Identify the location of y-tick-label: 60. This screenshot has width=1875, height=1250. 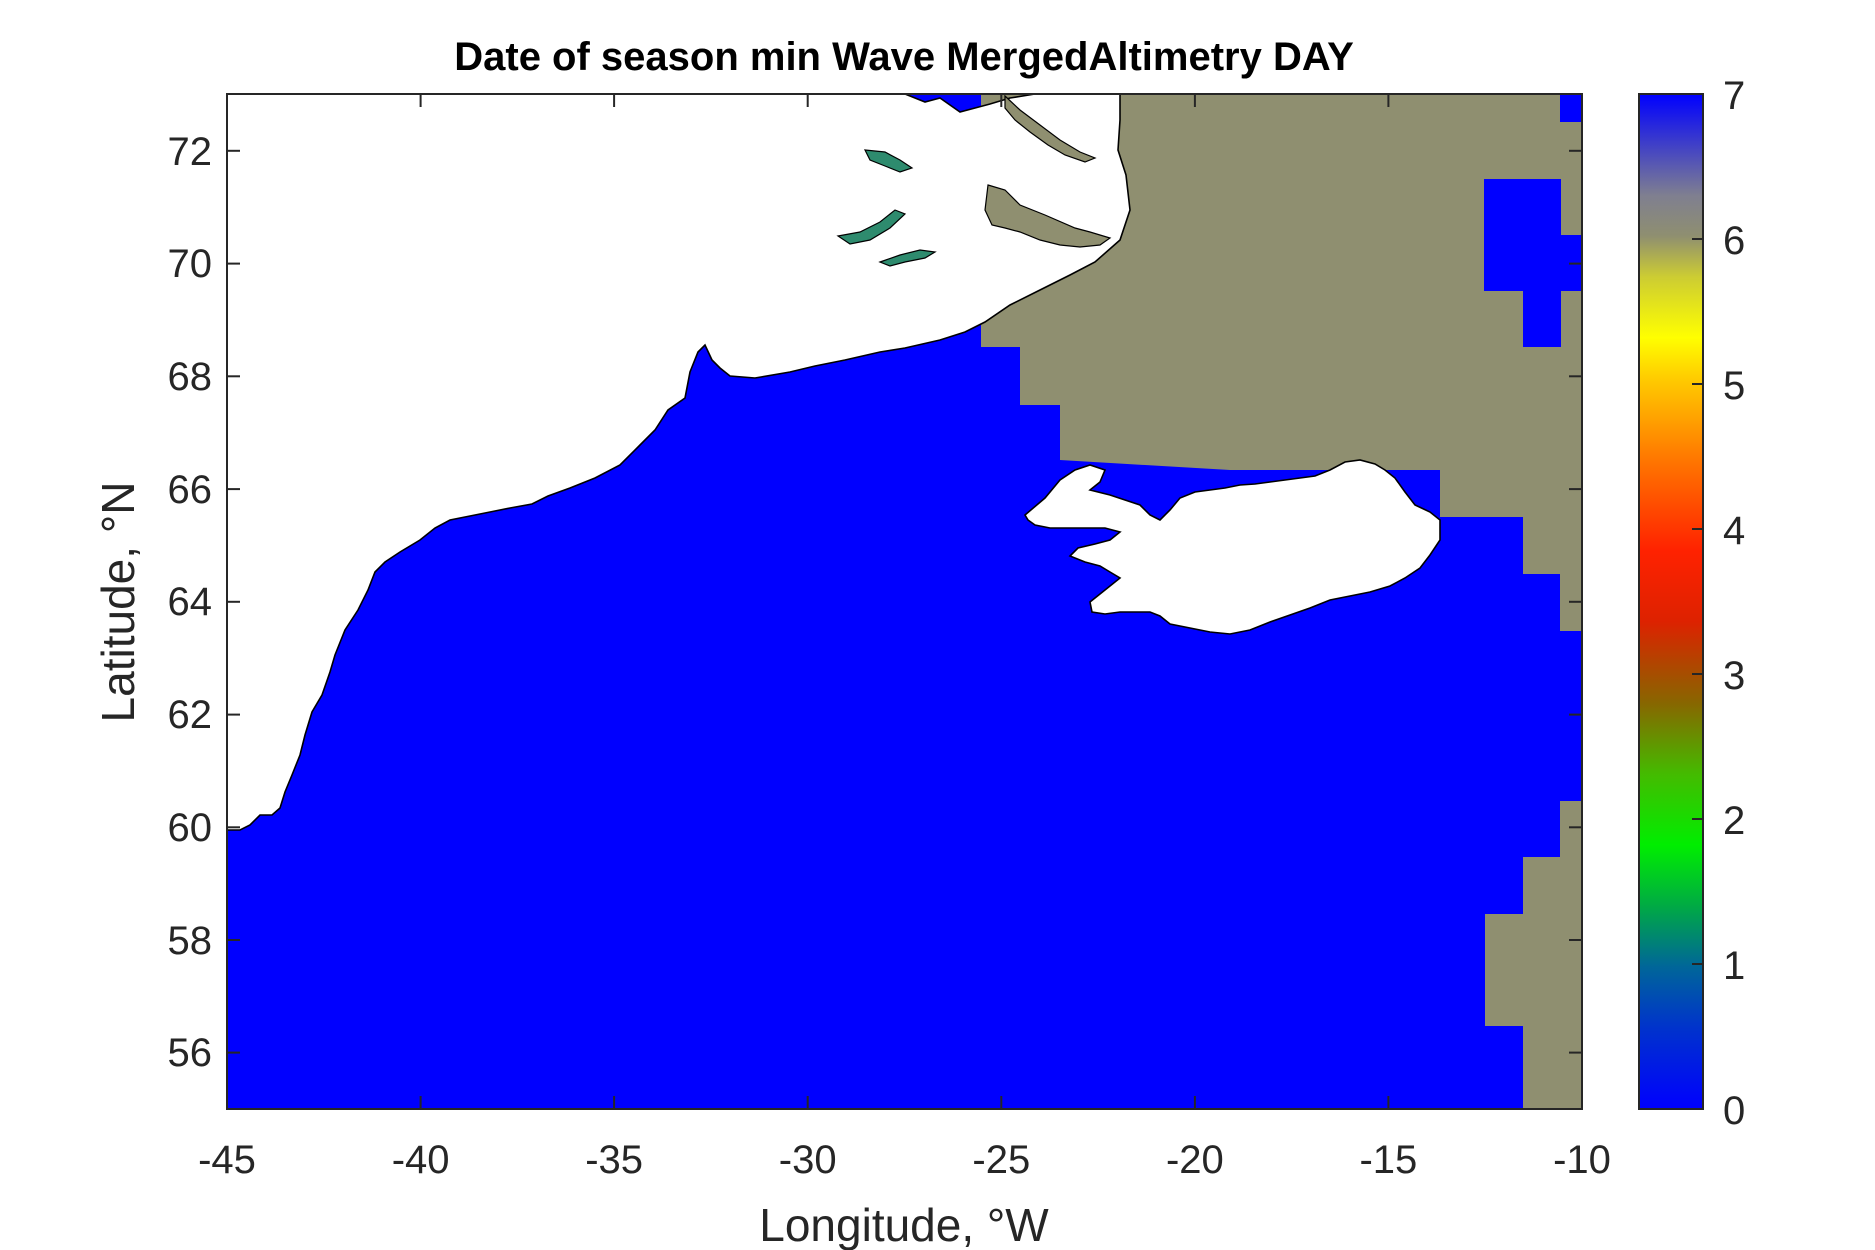
(190, 828).